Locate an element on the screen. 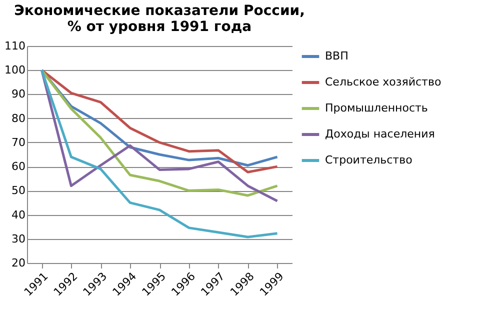 The image size is (483, 321). legend-label: Сельское хозяйство is located at coordinates (383, 82).